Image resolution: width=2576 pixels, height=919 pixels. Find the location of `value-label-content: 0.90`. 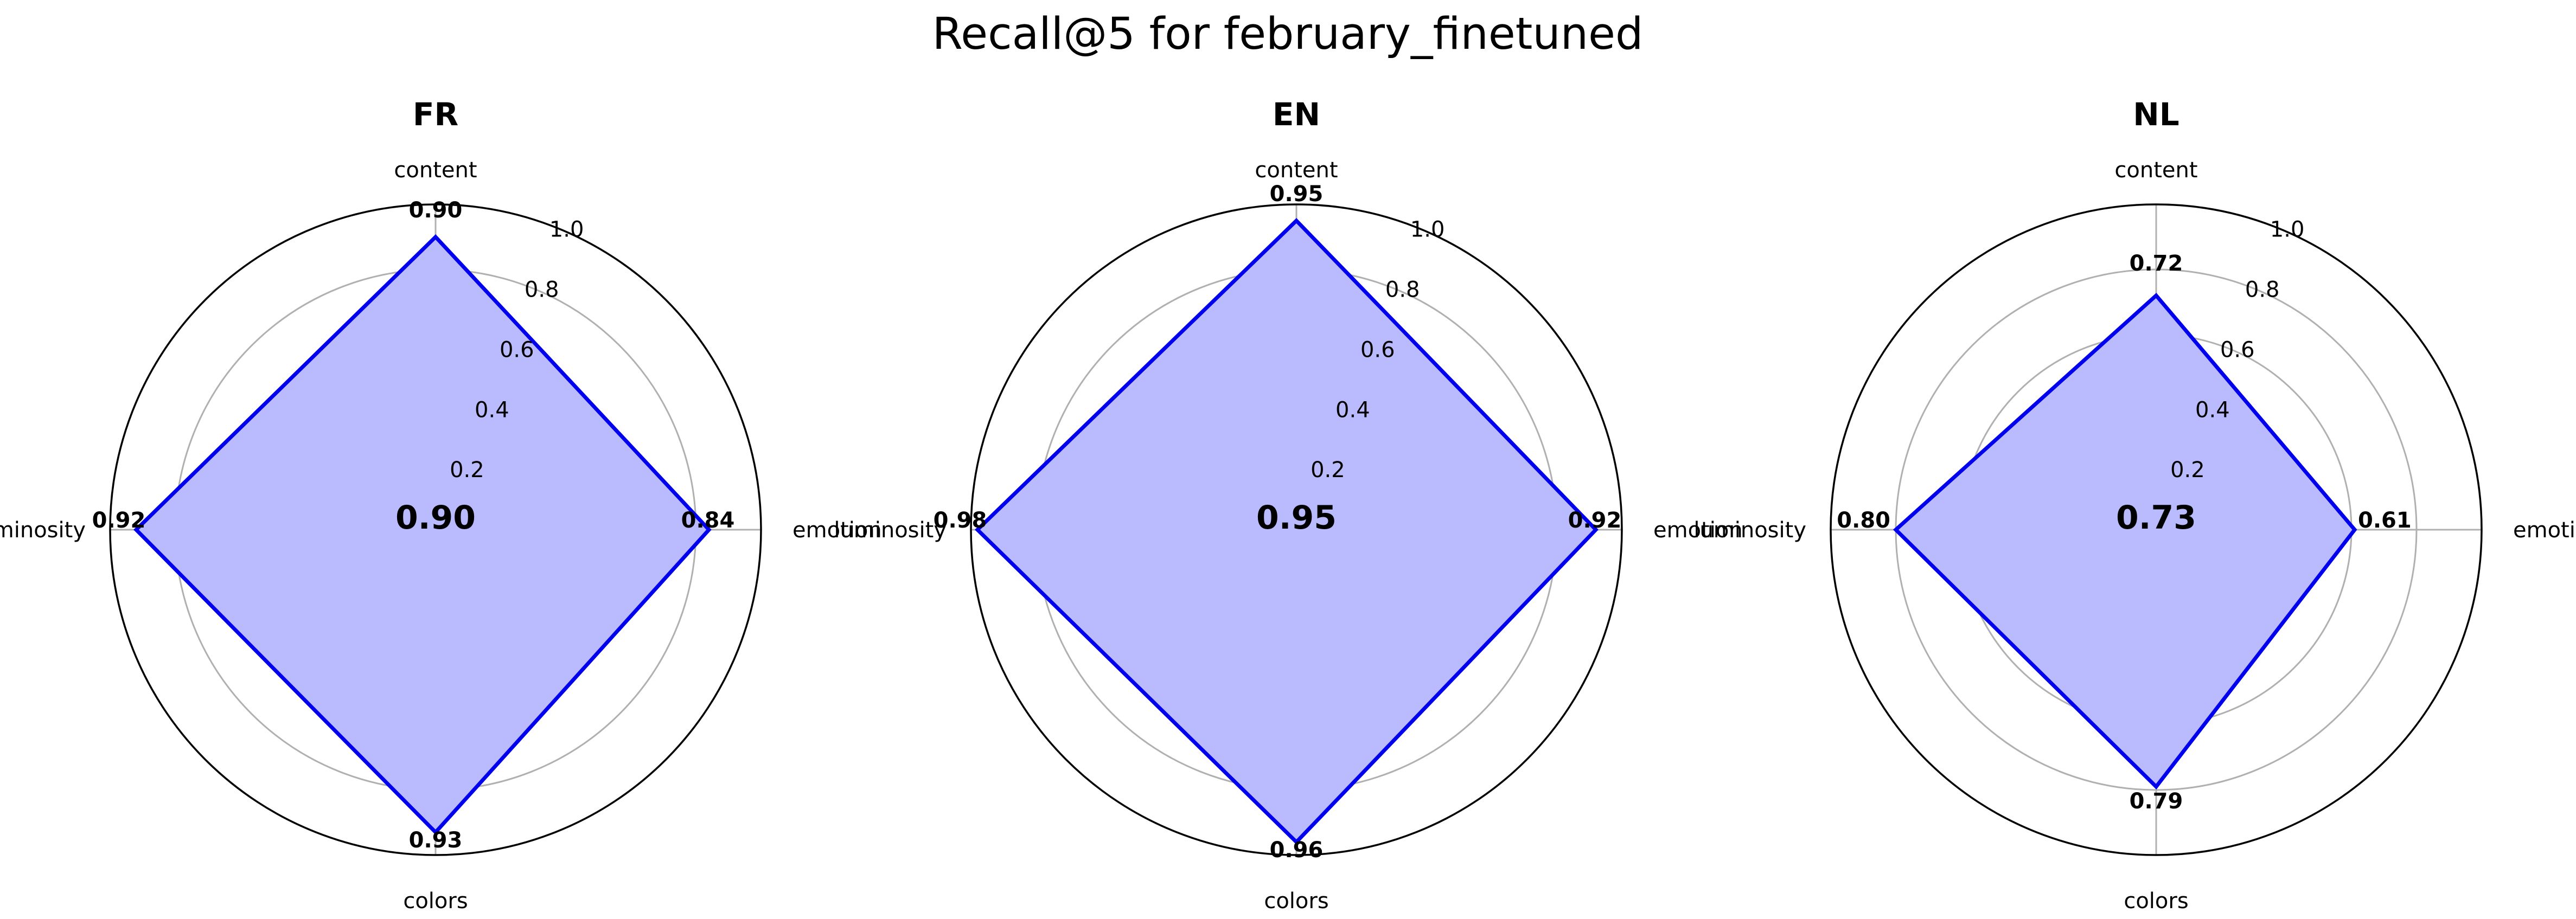

value-label-content: 0.90 is located at coordinates (436, 210).